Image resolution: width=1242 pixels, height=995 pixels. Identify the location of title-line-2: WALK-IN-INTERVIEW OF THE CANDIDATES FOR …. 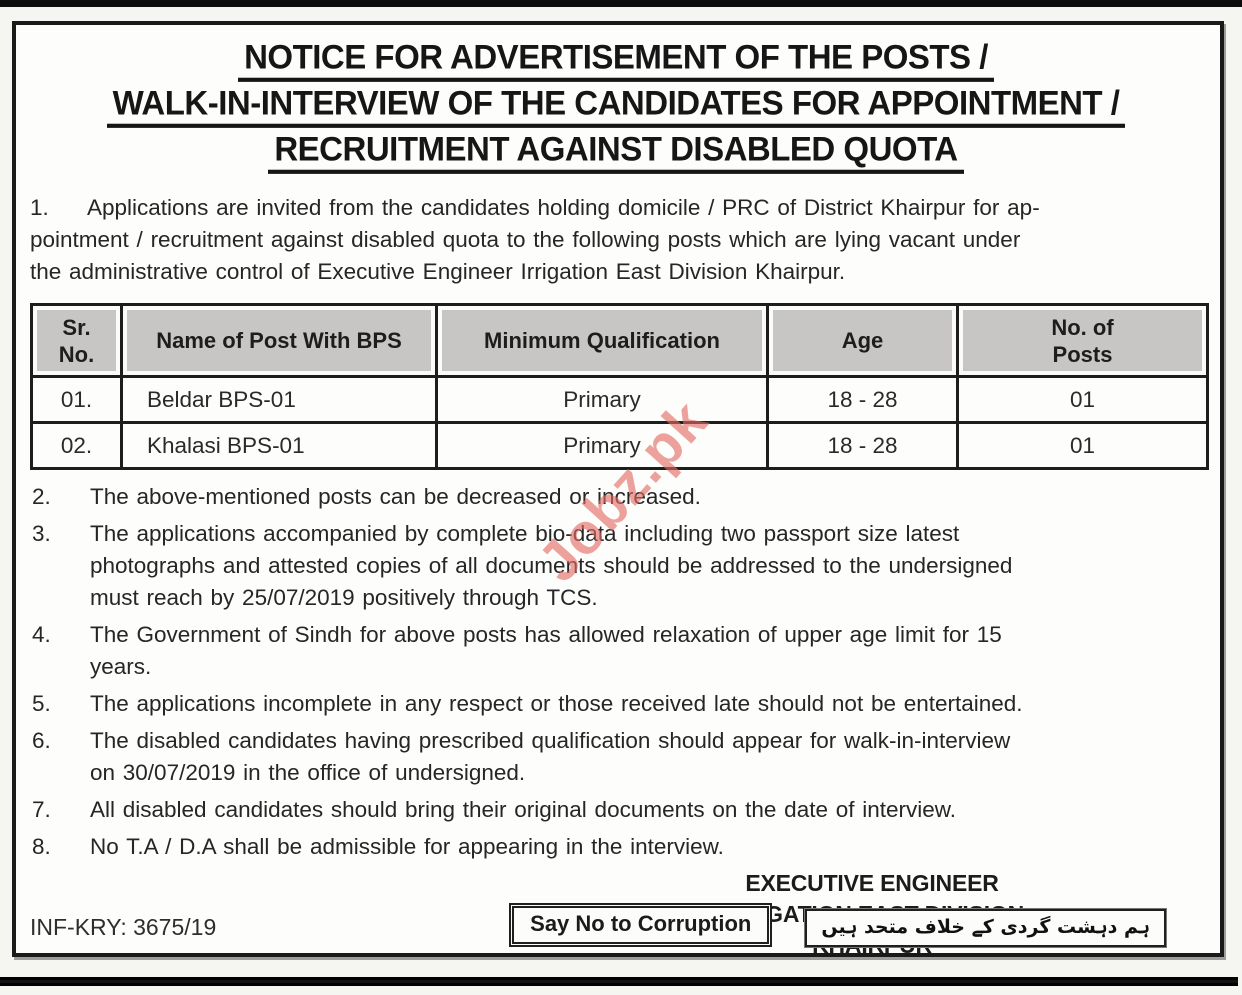
(616, 106).